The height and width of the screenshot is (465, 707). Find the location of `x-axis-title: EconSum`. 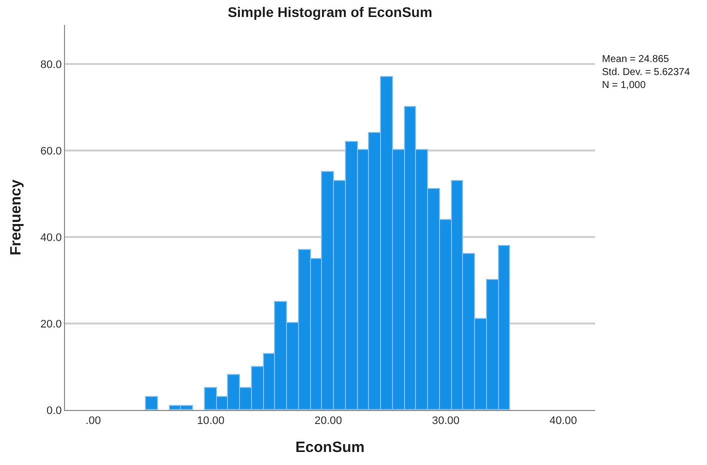

x-axis-title: EconSum is located at coordinates (330, 447).